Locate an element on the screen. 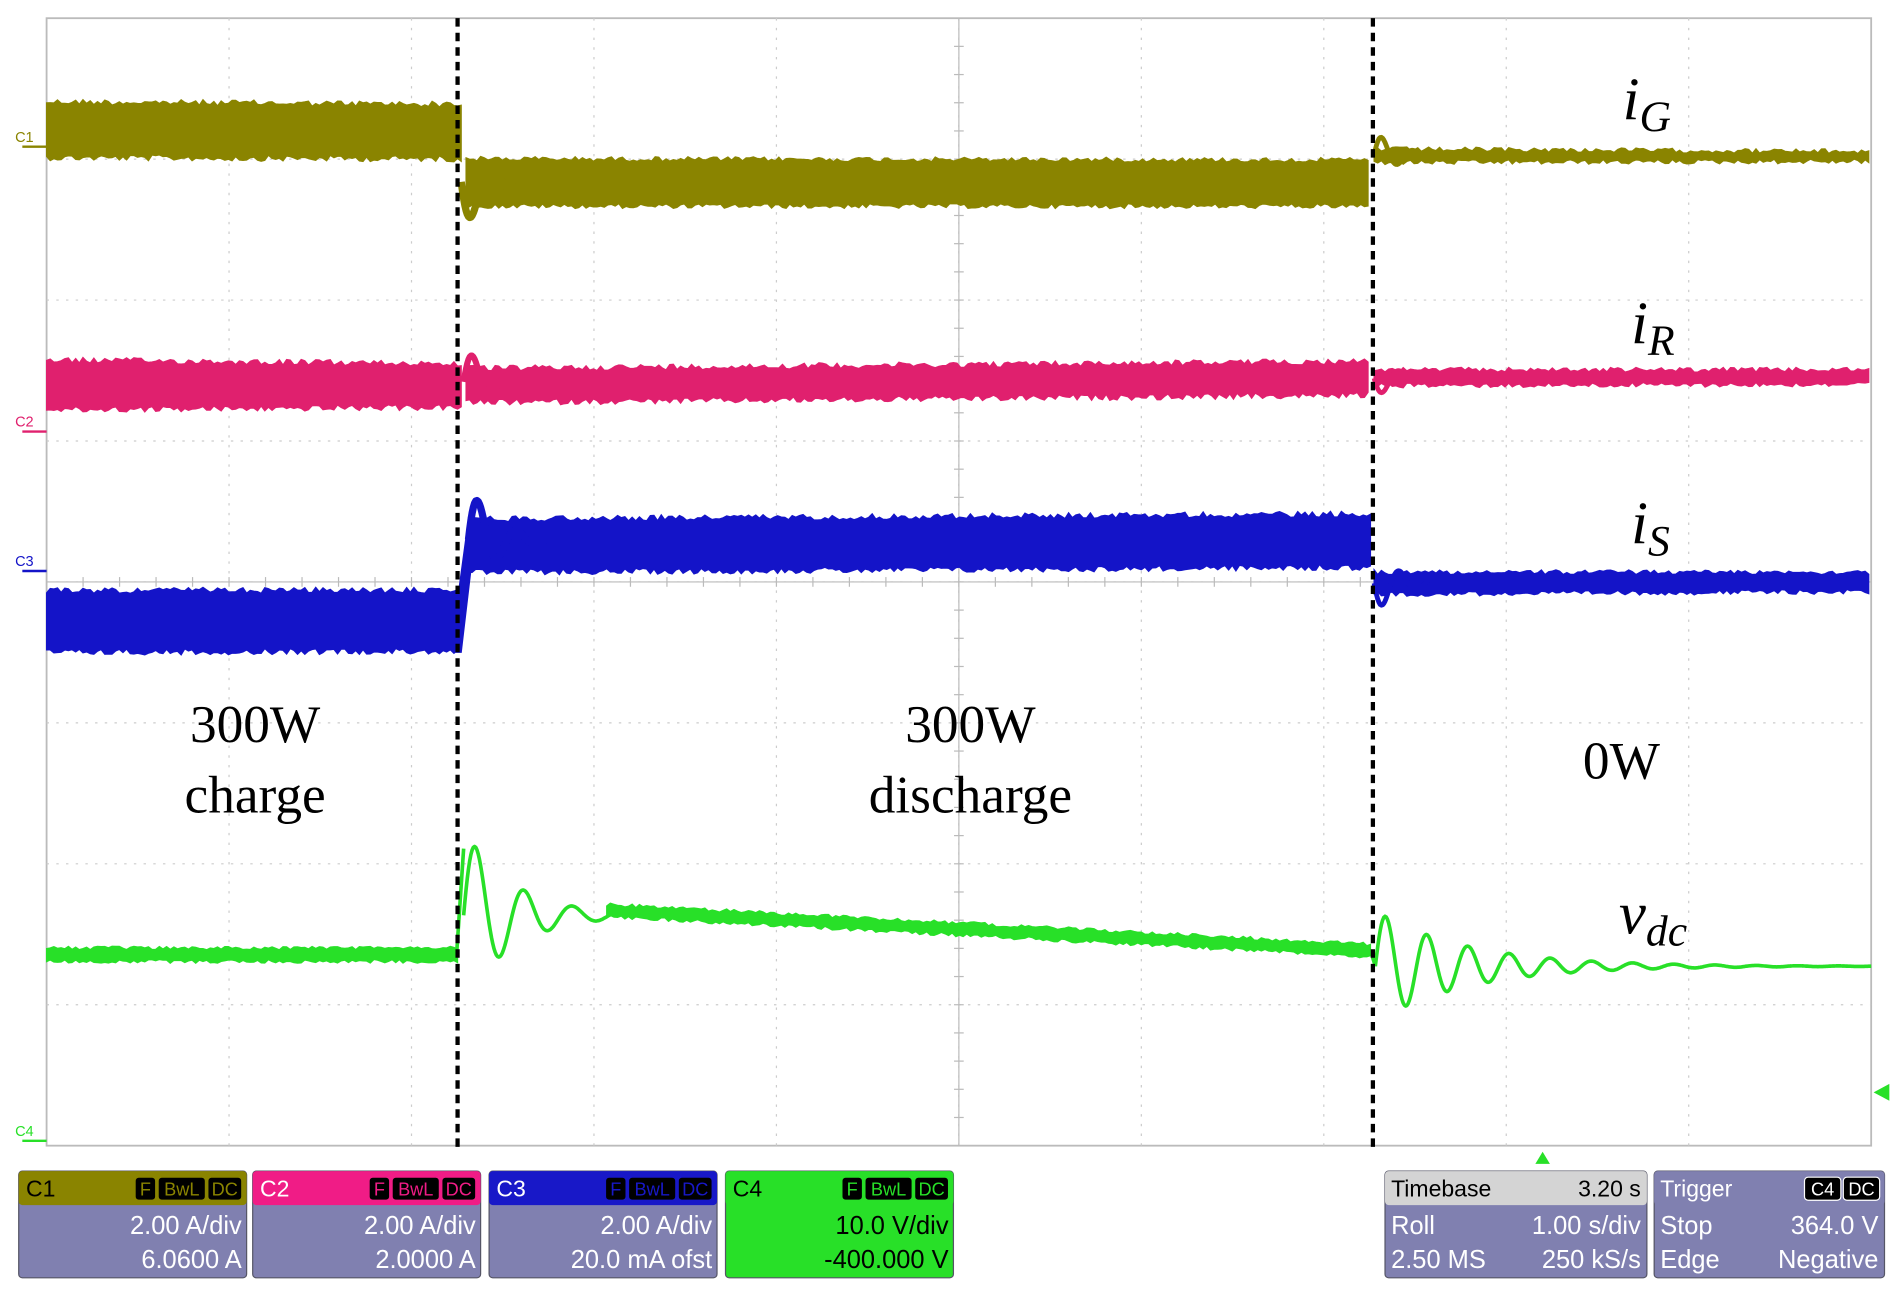  timebase-row-label: 2.50 MS is located at coordinates (1438, 1260).